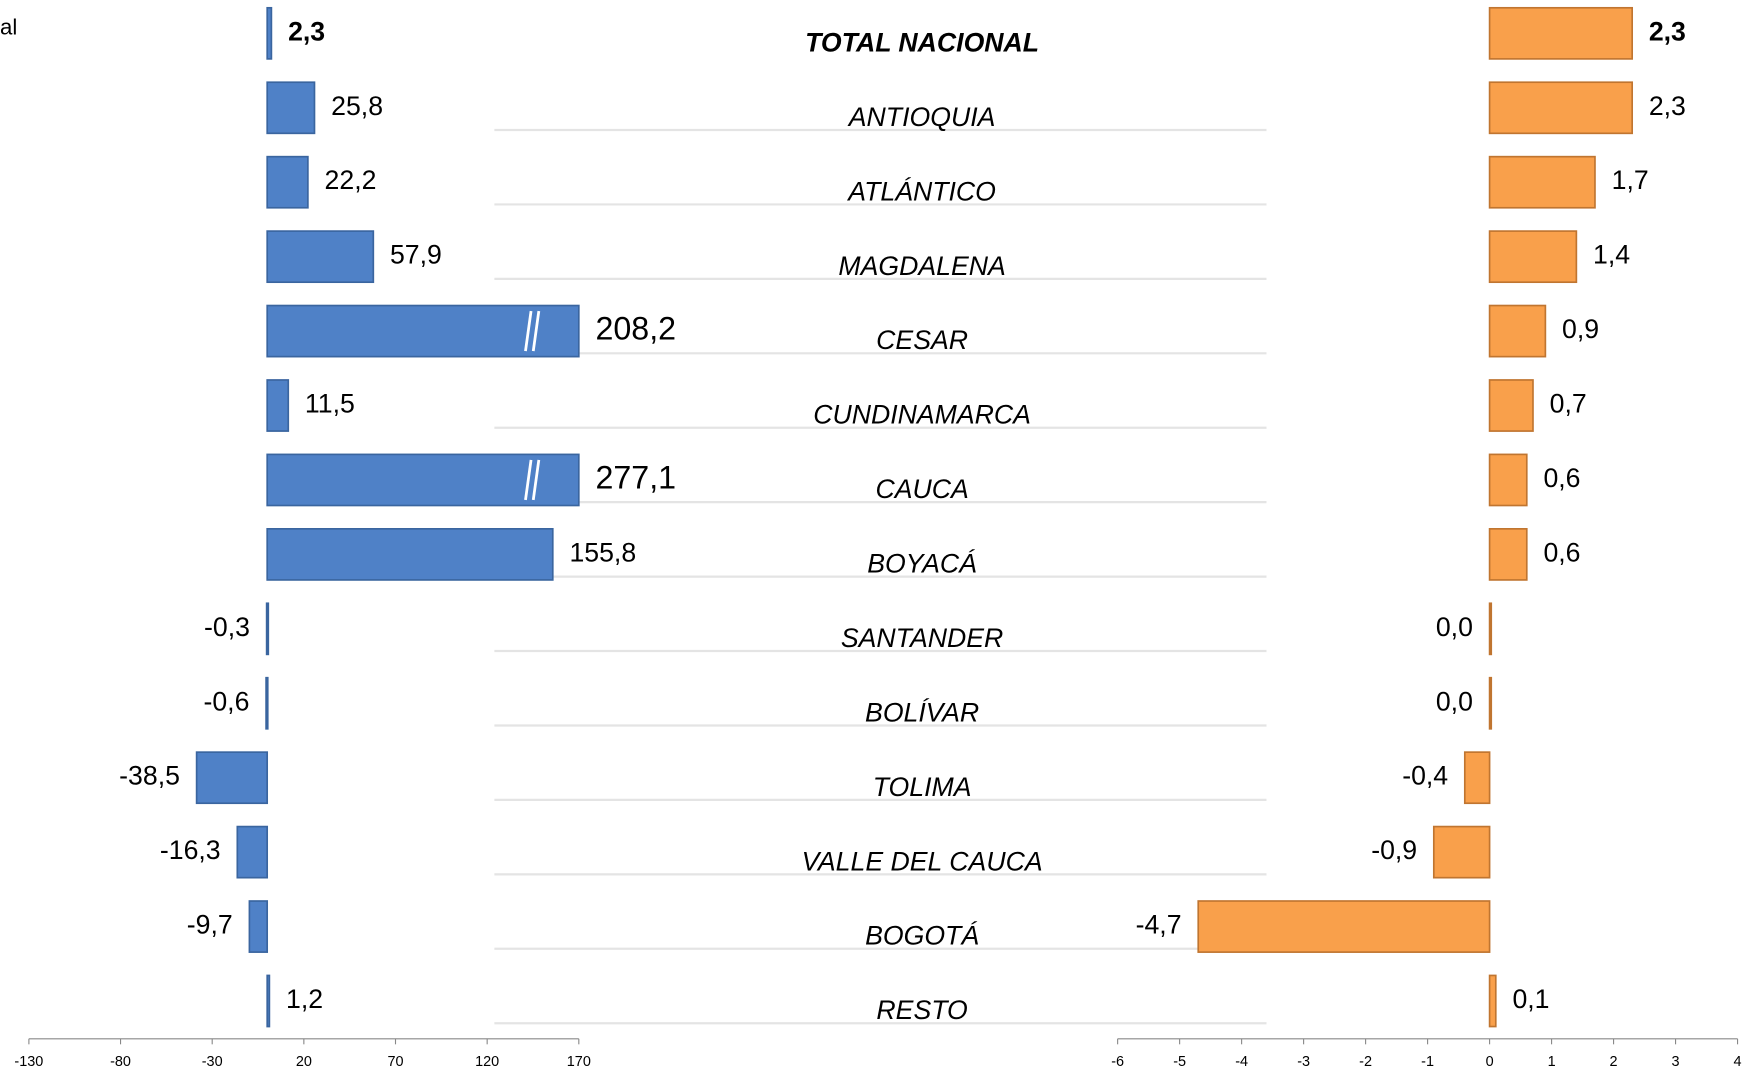 Image resolution: width=1742 pixels, height=1076 pixels. What do you see at coordinates (120, 1062) in the screenshot?
I see `x-tick-label: -80` at bounding box center [120, 1062].